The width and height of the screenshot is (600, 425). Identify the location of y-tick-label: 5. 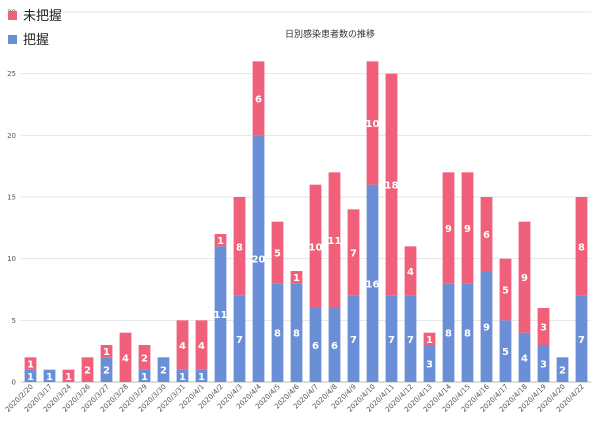
(14, 321).